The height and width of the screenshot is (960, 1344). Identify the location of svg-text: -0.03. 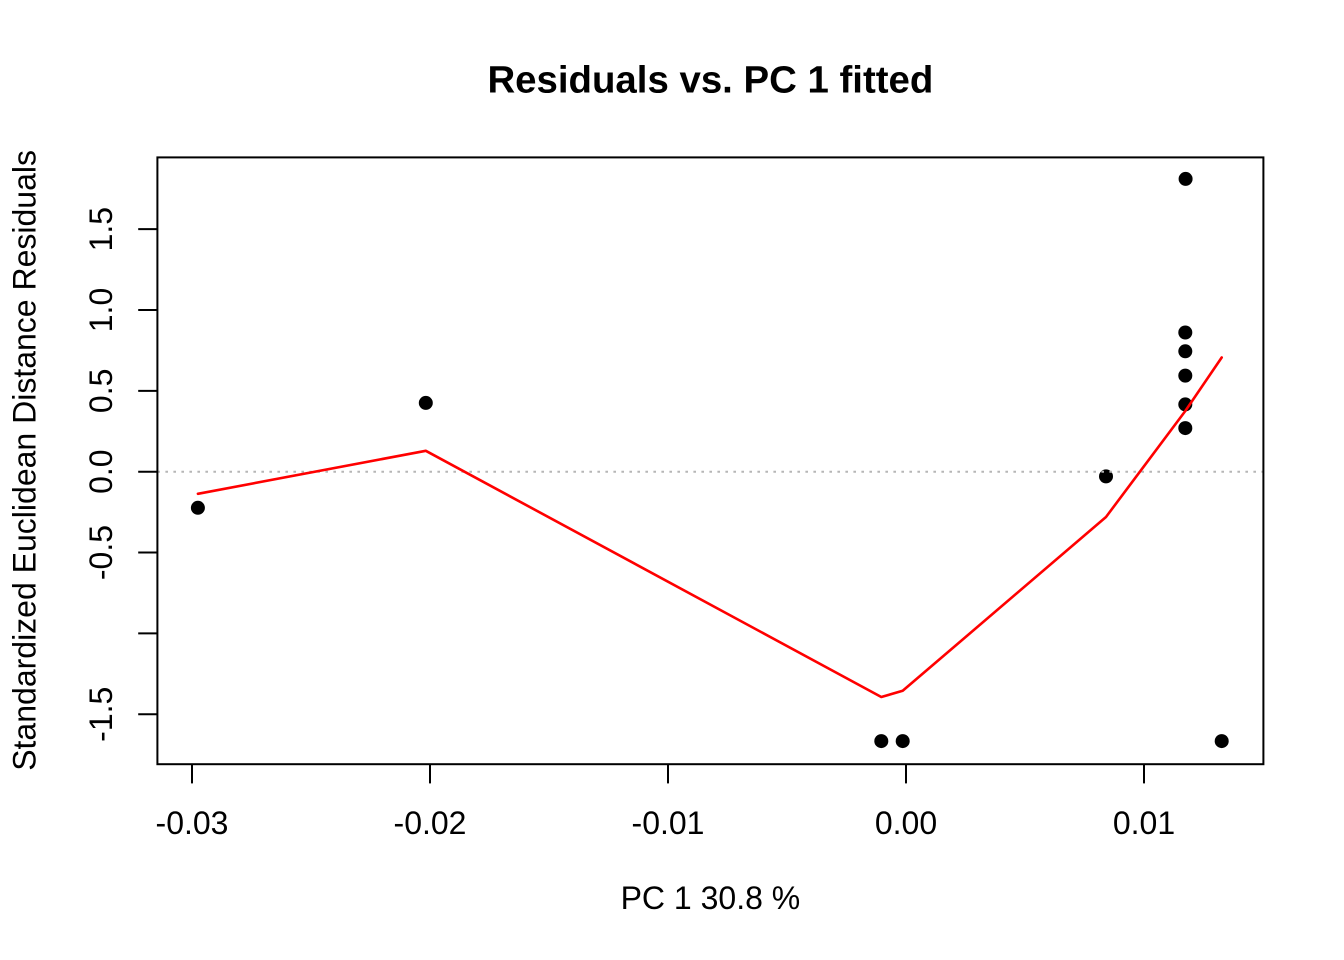
(192, 823).